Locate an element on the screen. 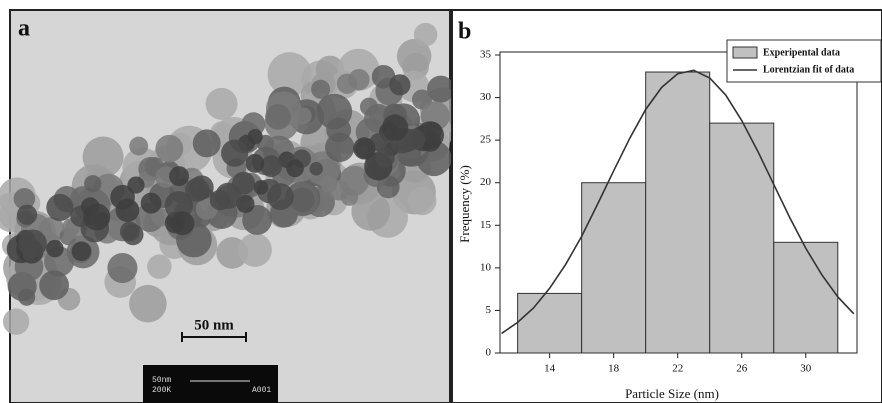 This screenshot has height=403, width=882. x-tick-label: 14 is located at coordinates (550, 369).